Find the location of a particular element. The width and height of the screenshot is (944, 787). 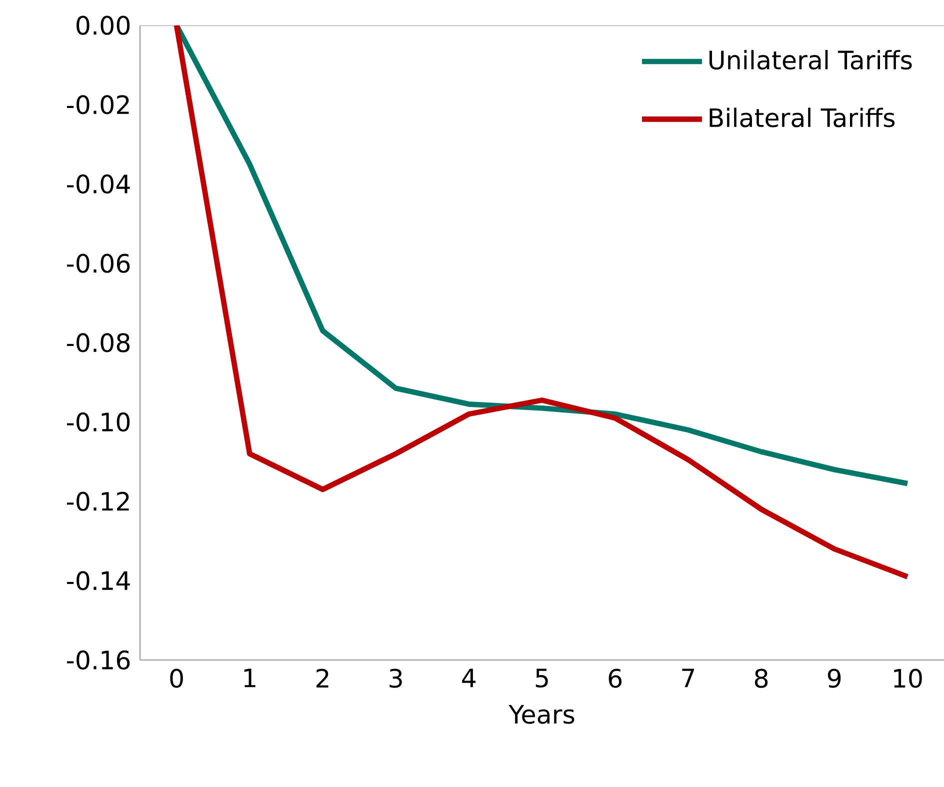

x-tick-label: 3 is located at coordinates (396, 678).